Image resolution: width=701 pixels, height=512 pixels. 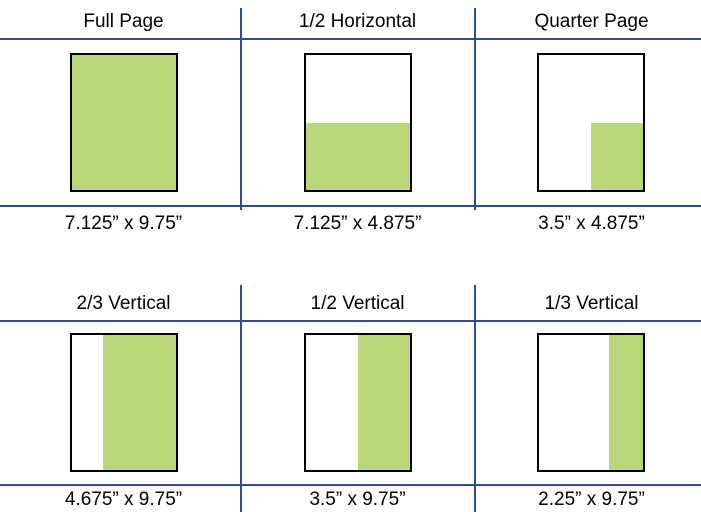 What do you see at coordinates (591, 303) in the screenshot?
I see `ad-size-title: 1/3 Vertical` at bounding box center [591, 303].